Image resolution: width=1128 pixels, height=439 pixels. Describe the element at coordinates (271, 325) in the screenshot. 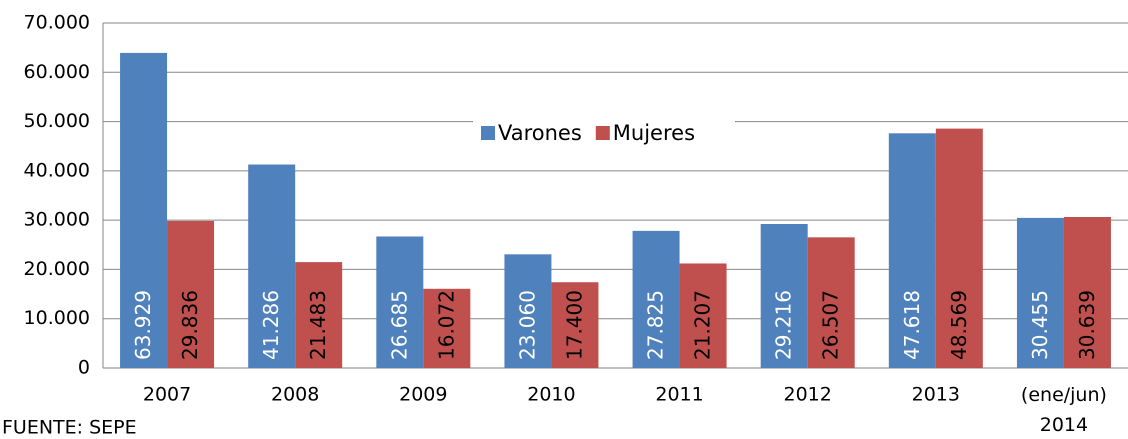

I see `value-label: 41.286` at that location.